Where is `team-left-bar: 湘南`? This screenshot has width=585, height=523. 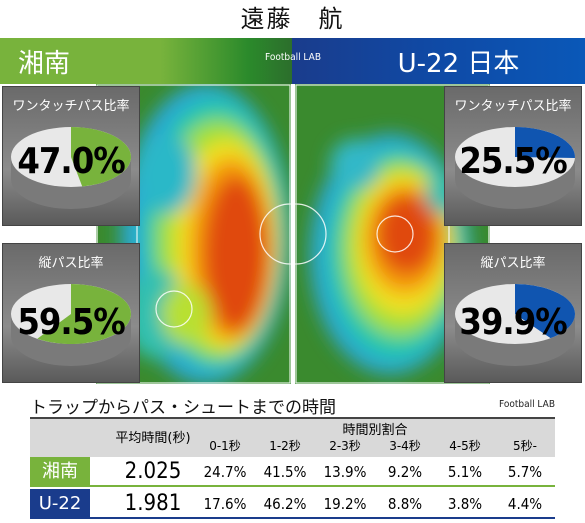 team-left-bar: 湘南 is located at coordinates (146, 61).